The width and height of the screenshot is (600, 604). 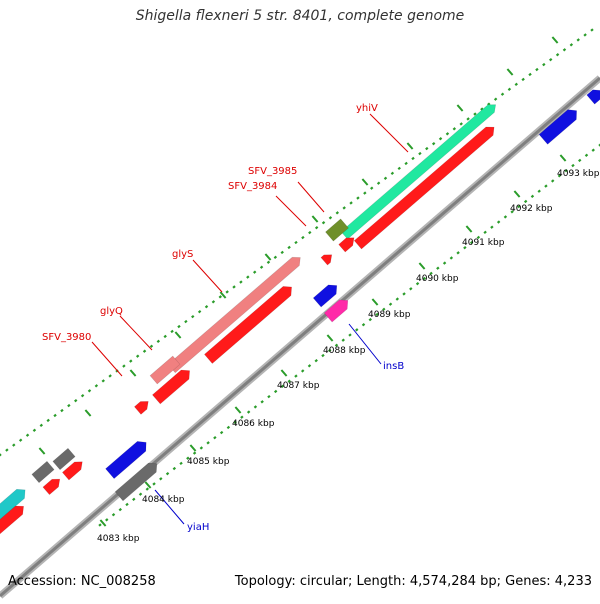 I want to click on gene-cyan, so click(x=13, y=504).